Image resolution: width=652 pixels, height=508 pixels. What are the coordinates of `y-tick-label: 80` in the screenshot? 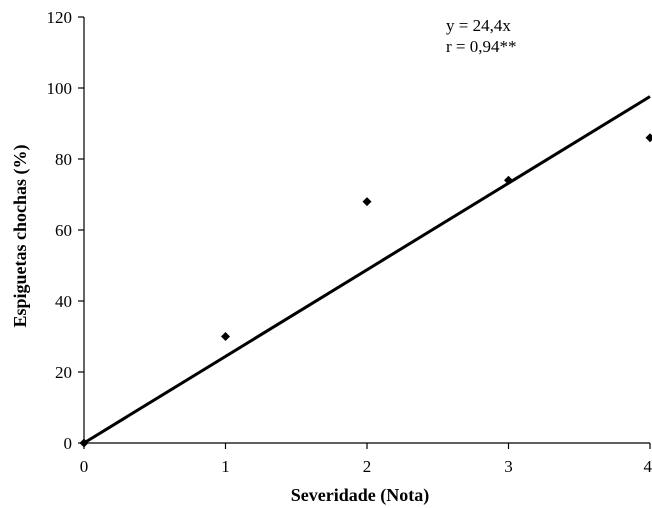 It's located at (63, 159).